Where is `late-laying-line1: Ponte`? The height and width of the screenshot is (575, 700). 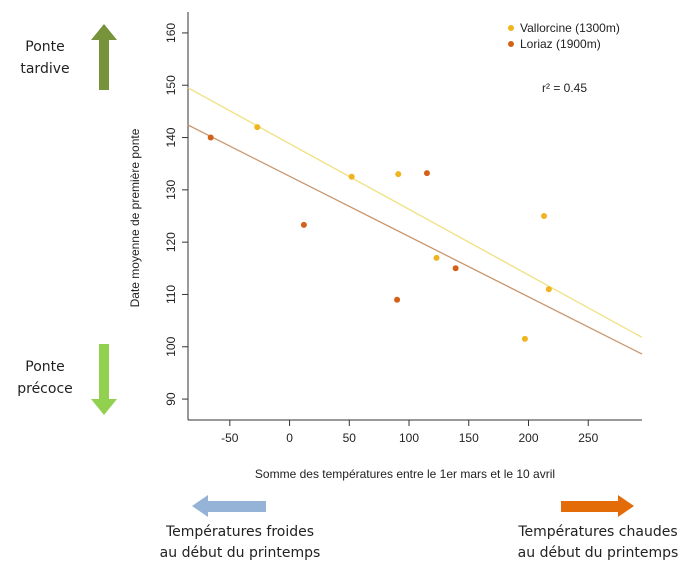 late-laying-line1: Ponte is located at coordinates (45, 47).